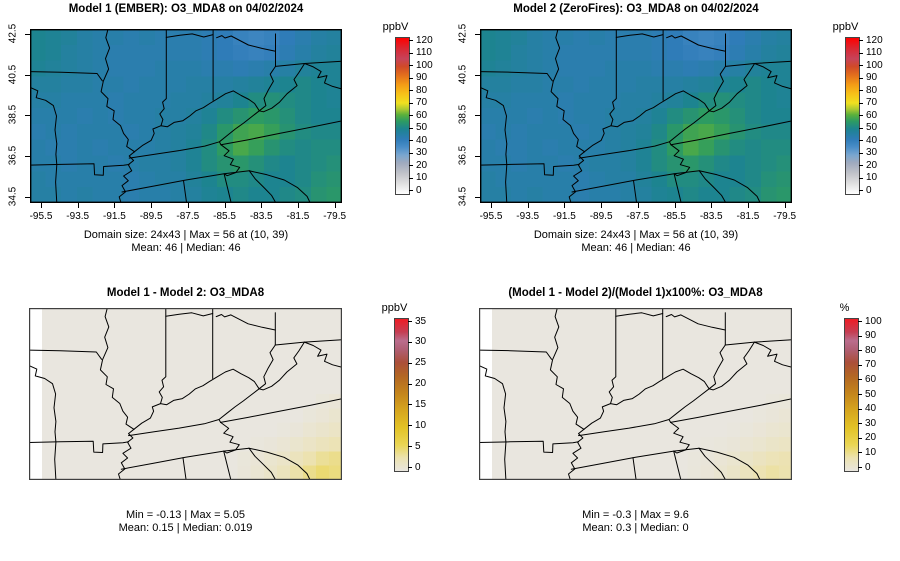 This screenshot has height=561, width=900. Describe the element at coordinates (185, 293) in the screenshot. I see `panel-diff-title: Model 1 - Model 2: O3_MDA8` at that location.